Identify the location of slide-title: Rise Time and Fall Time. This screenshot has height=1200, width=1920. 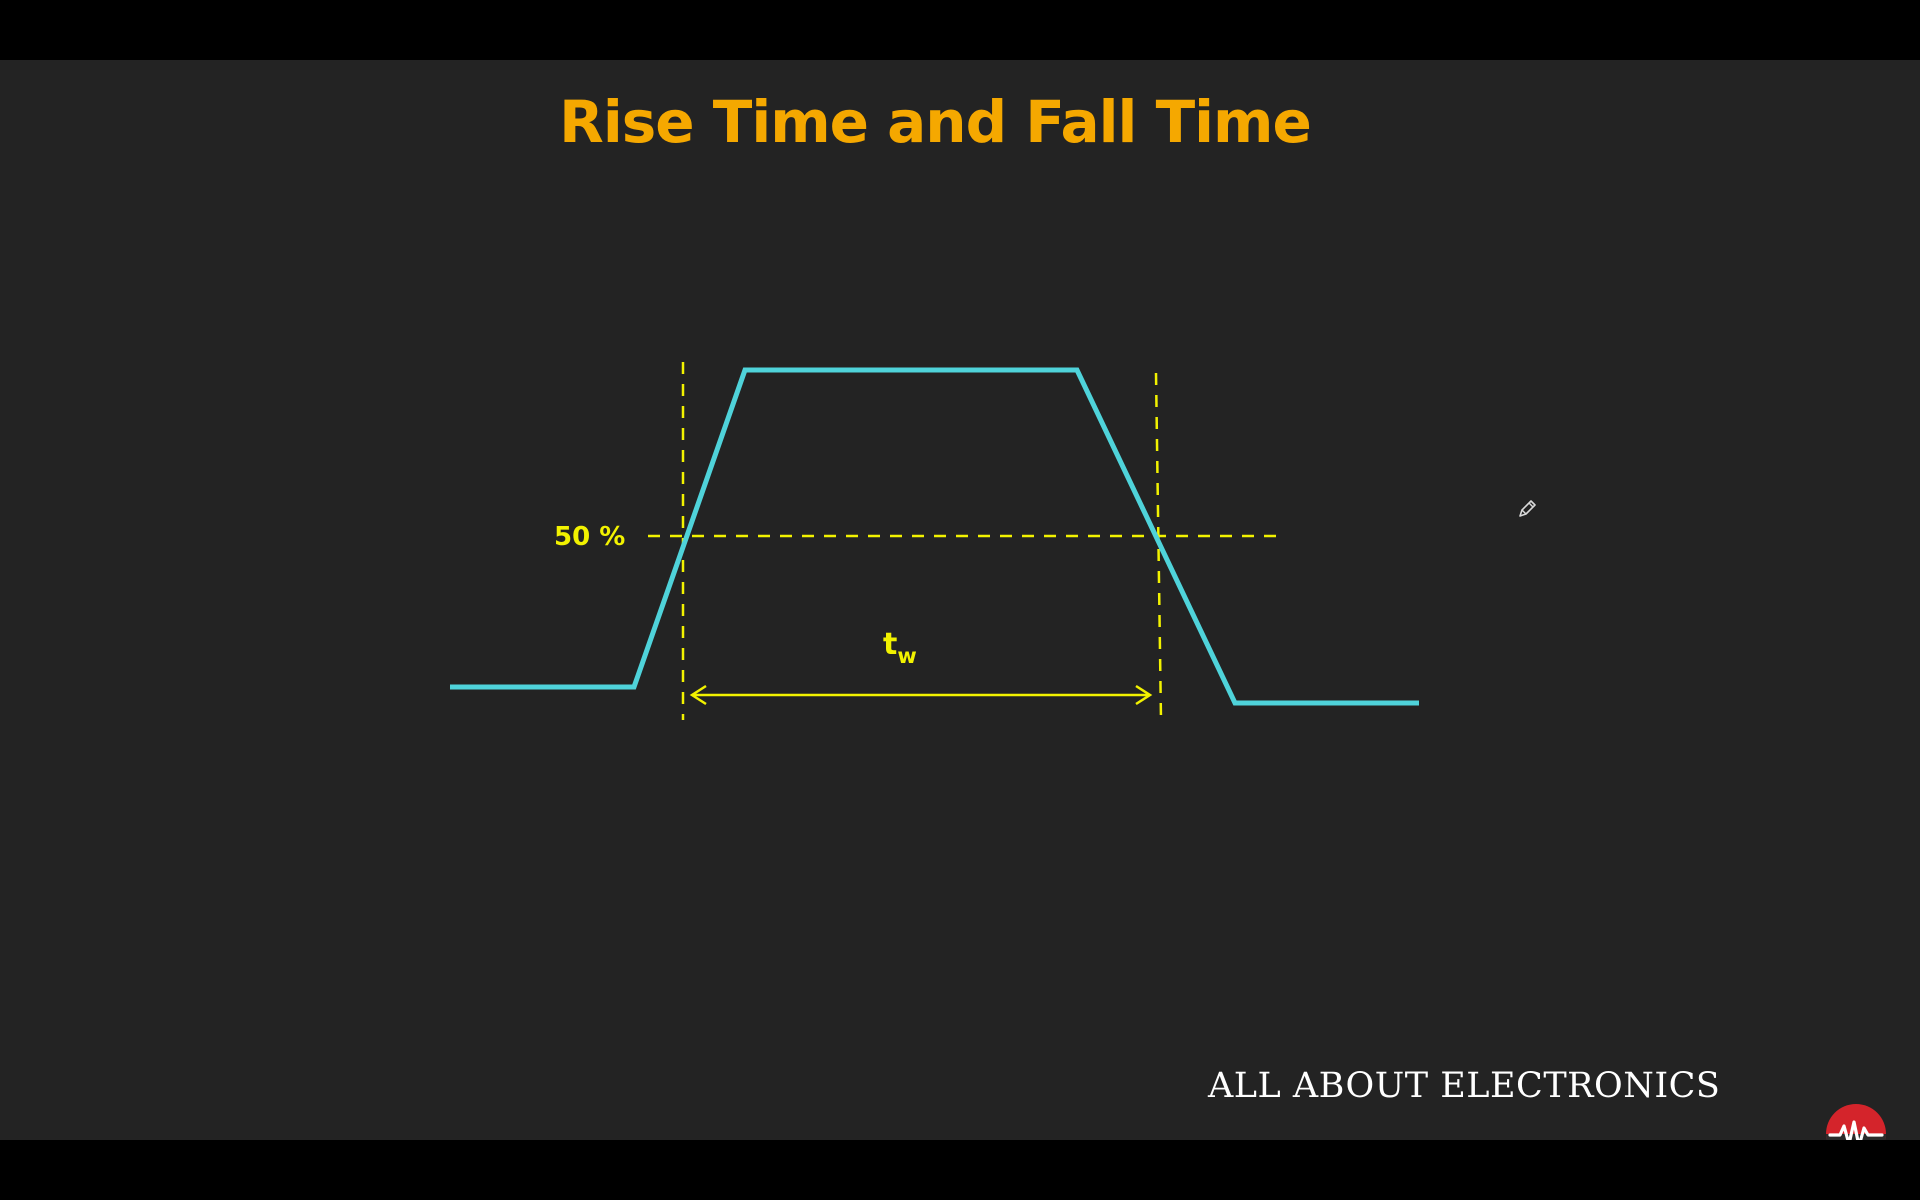
(935, 122).